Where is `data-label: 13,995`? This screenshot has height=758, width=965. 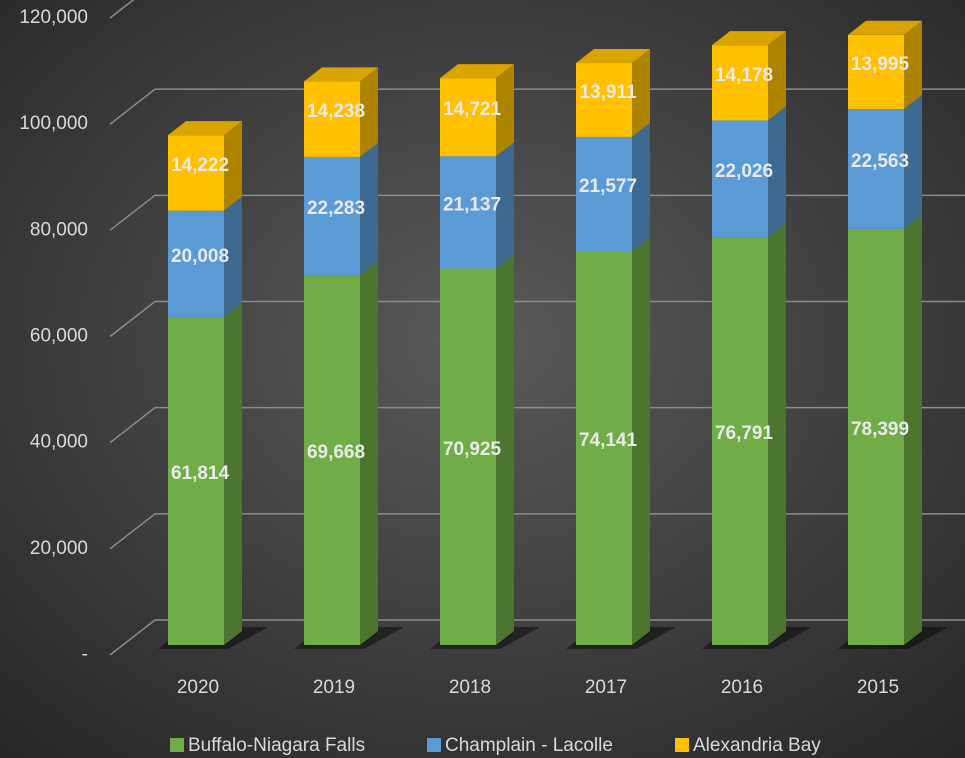
data-label: 13,995 is located at coordinates (880, 64).